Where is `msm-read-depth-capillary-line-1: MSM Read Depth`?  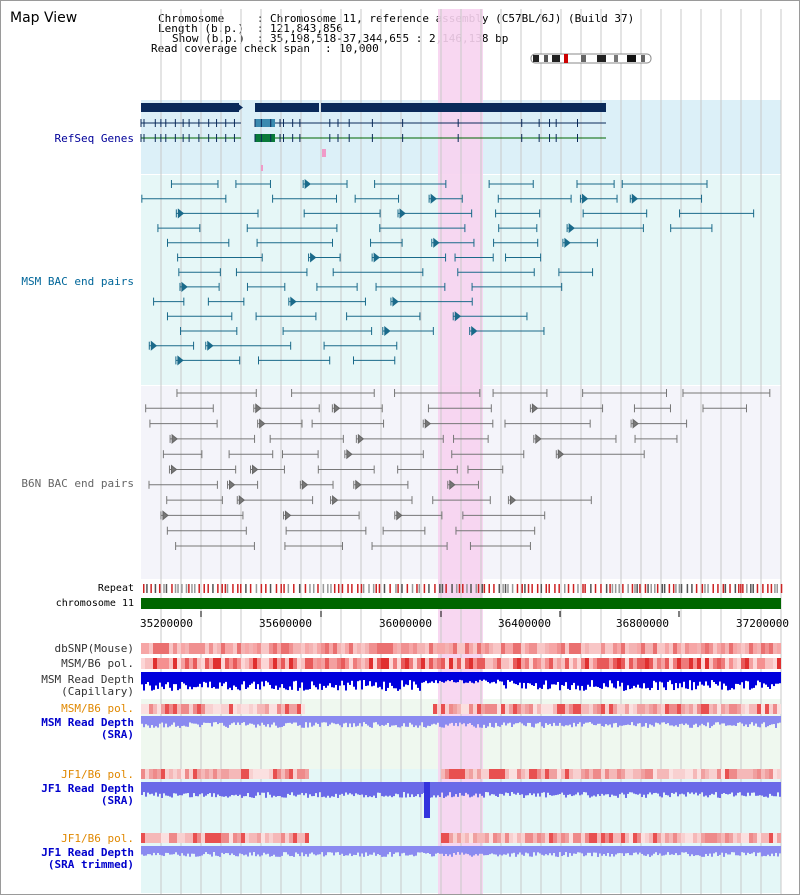 msm-read-depth-capillary-line-1: MSM Read Depth is located at coordinates (87, 679).